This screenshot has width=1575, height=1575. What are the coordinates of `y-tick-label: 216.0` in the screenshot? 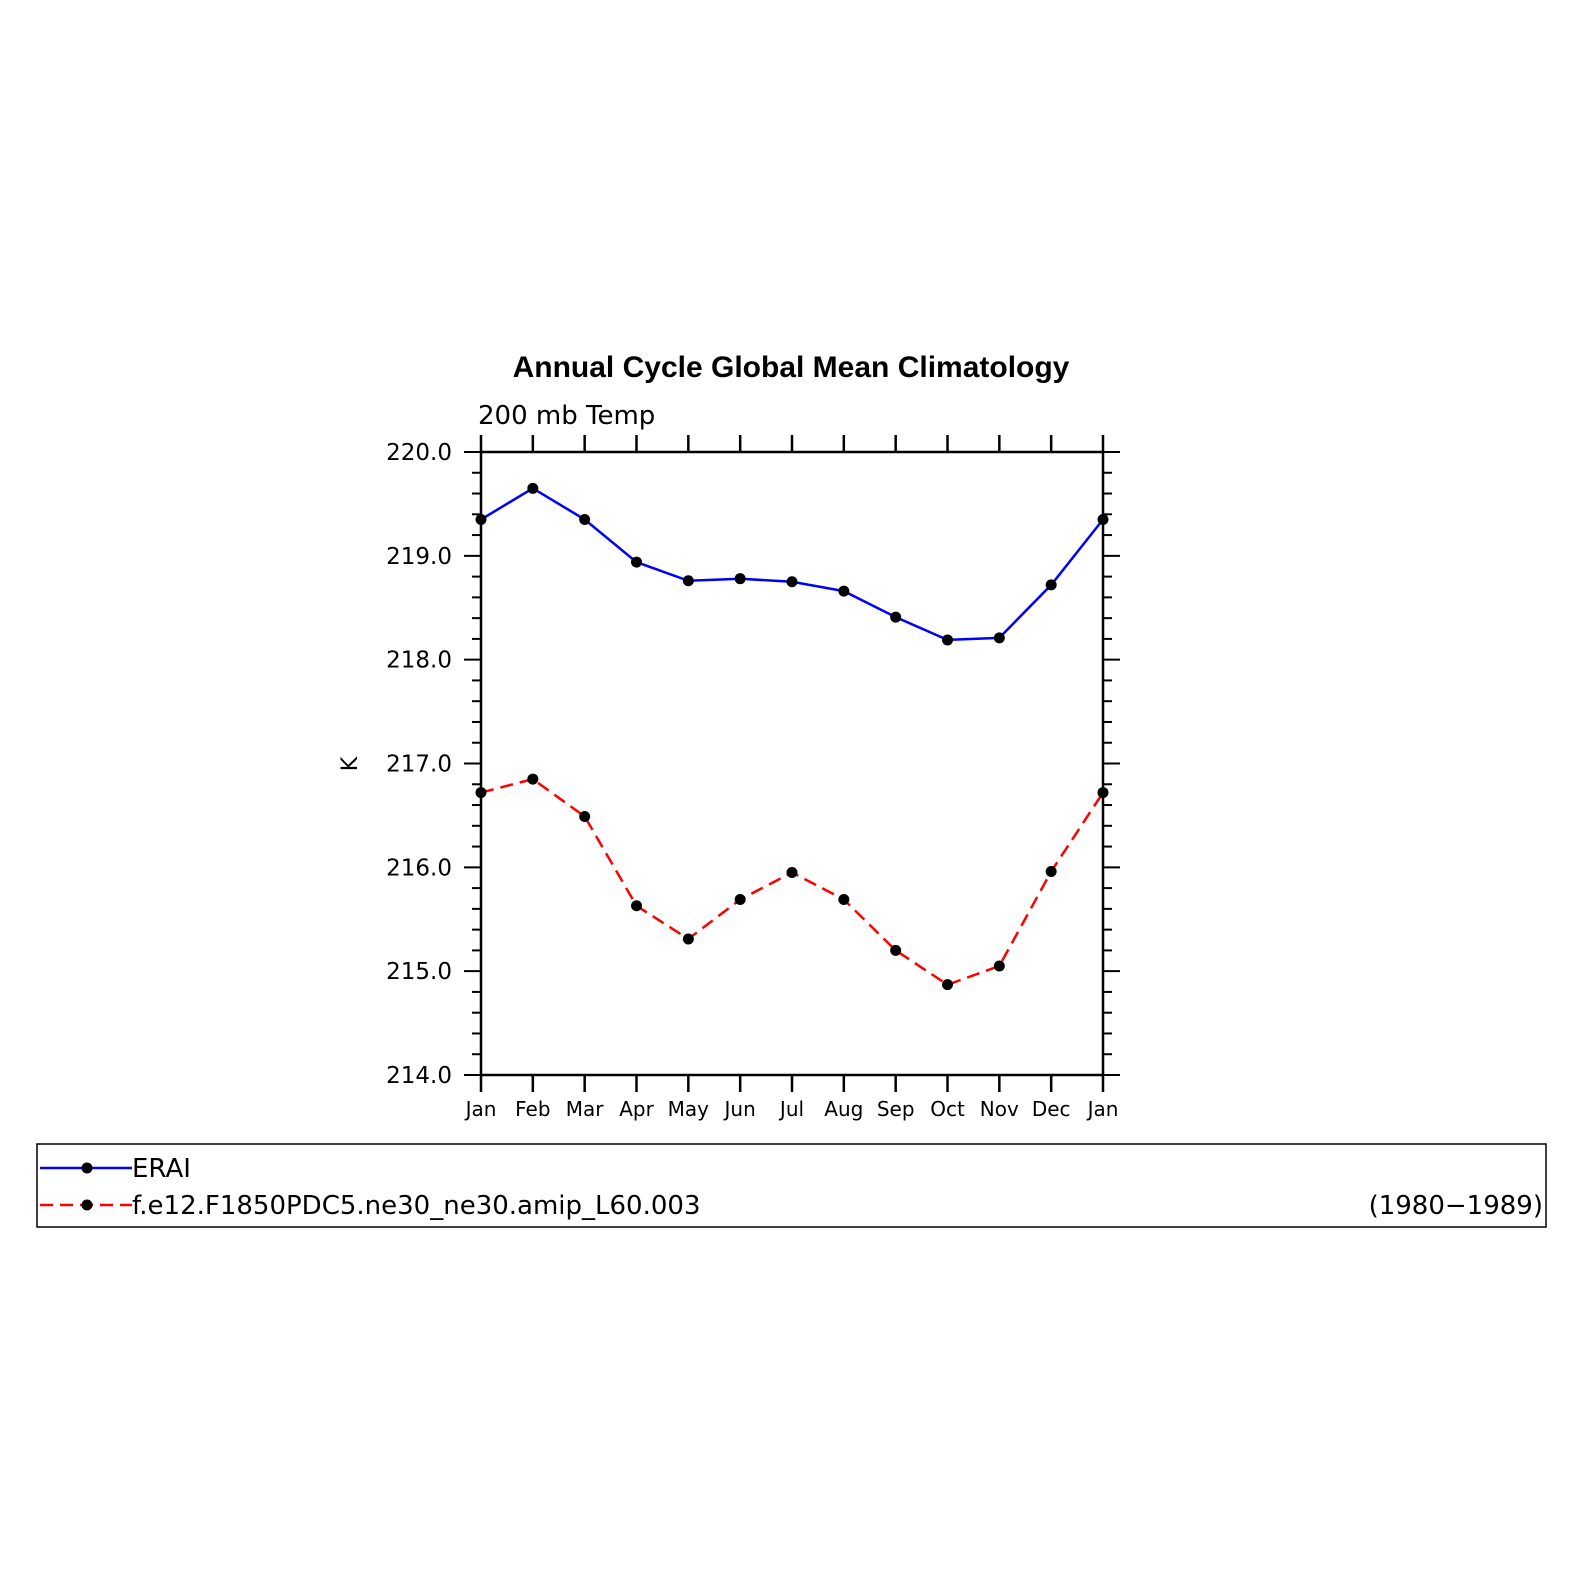 It's located at (419, 868).